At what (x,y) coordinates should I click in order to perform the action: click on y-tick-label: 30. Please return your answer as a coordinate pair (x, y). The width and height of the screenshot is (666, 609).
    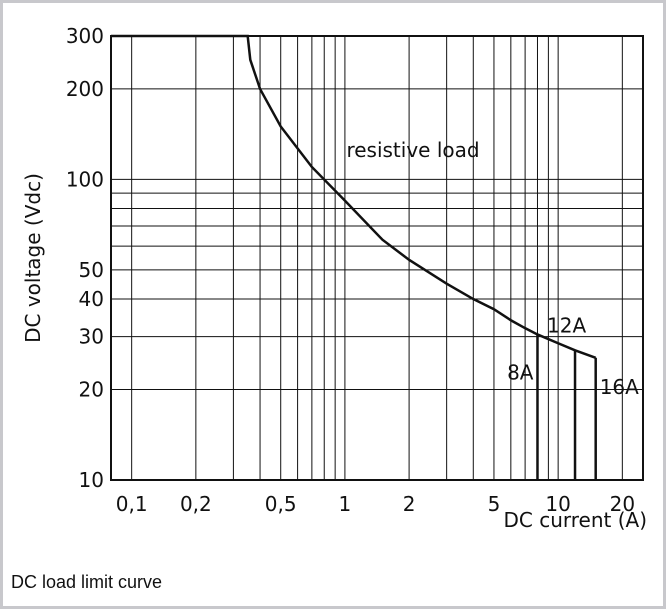
    Looking at the image, I should click on (91, 337).